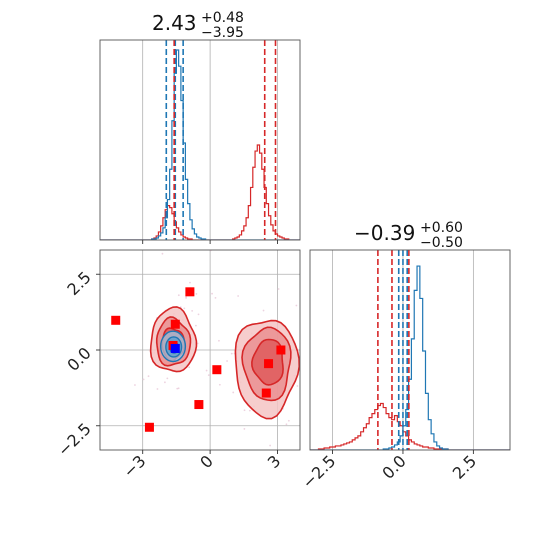 This screenshot has width=550, height=550. What do you see at coordinates (134, 466) in the screenshot?
I see `joint-xtick-label-0: −3` at bounding box center [134, 466].